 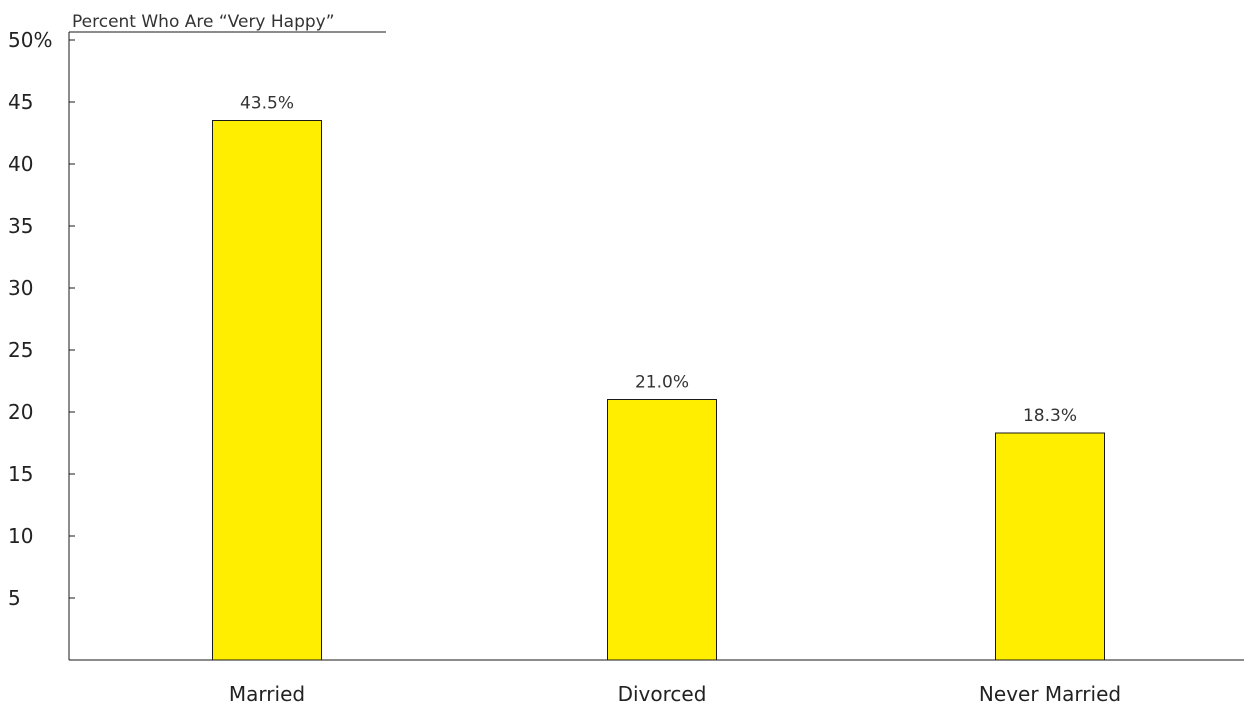 I want to click on bar-married, so click(x=267, y=390).